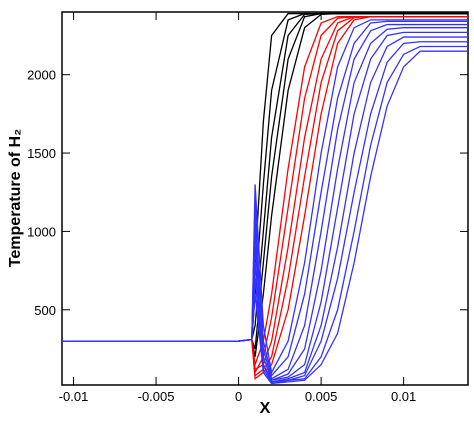 The width and height of the screenshot is (474, 421). I want to click on y-tick-label: 500, so click(45, 310).